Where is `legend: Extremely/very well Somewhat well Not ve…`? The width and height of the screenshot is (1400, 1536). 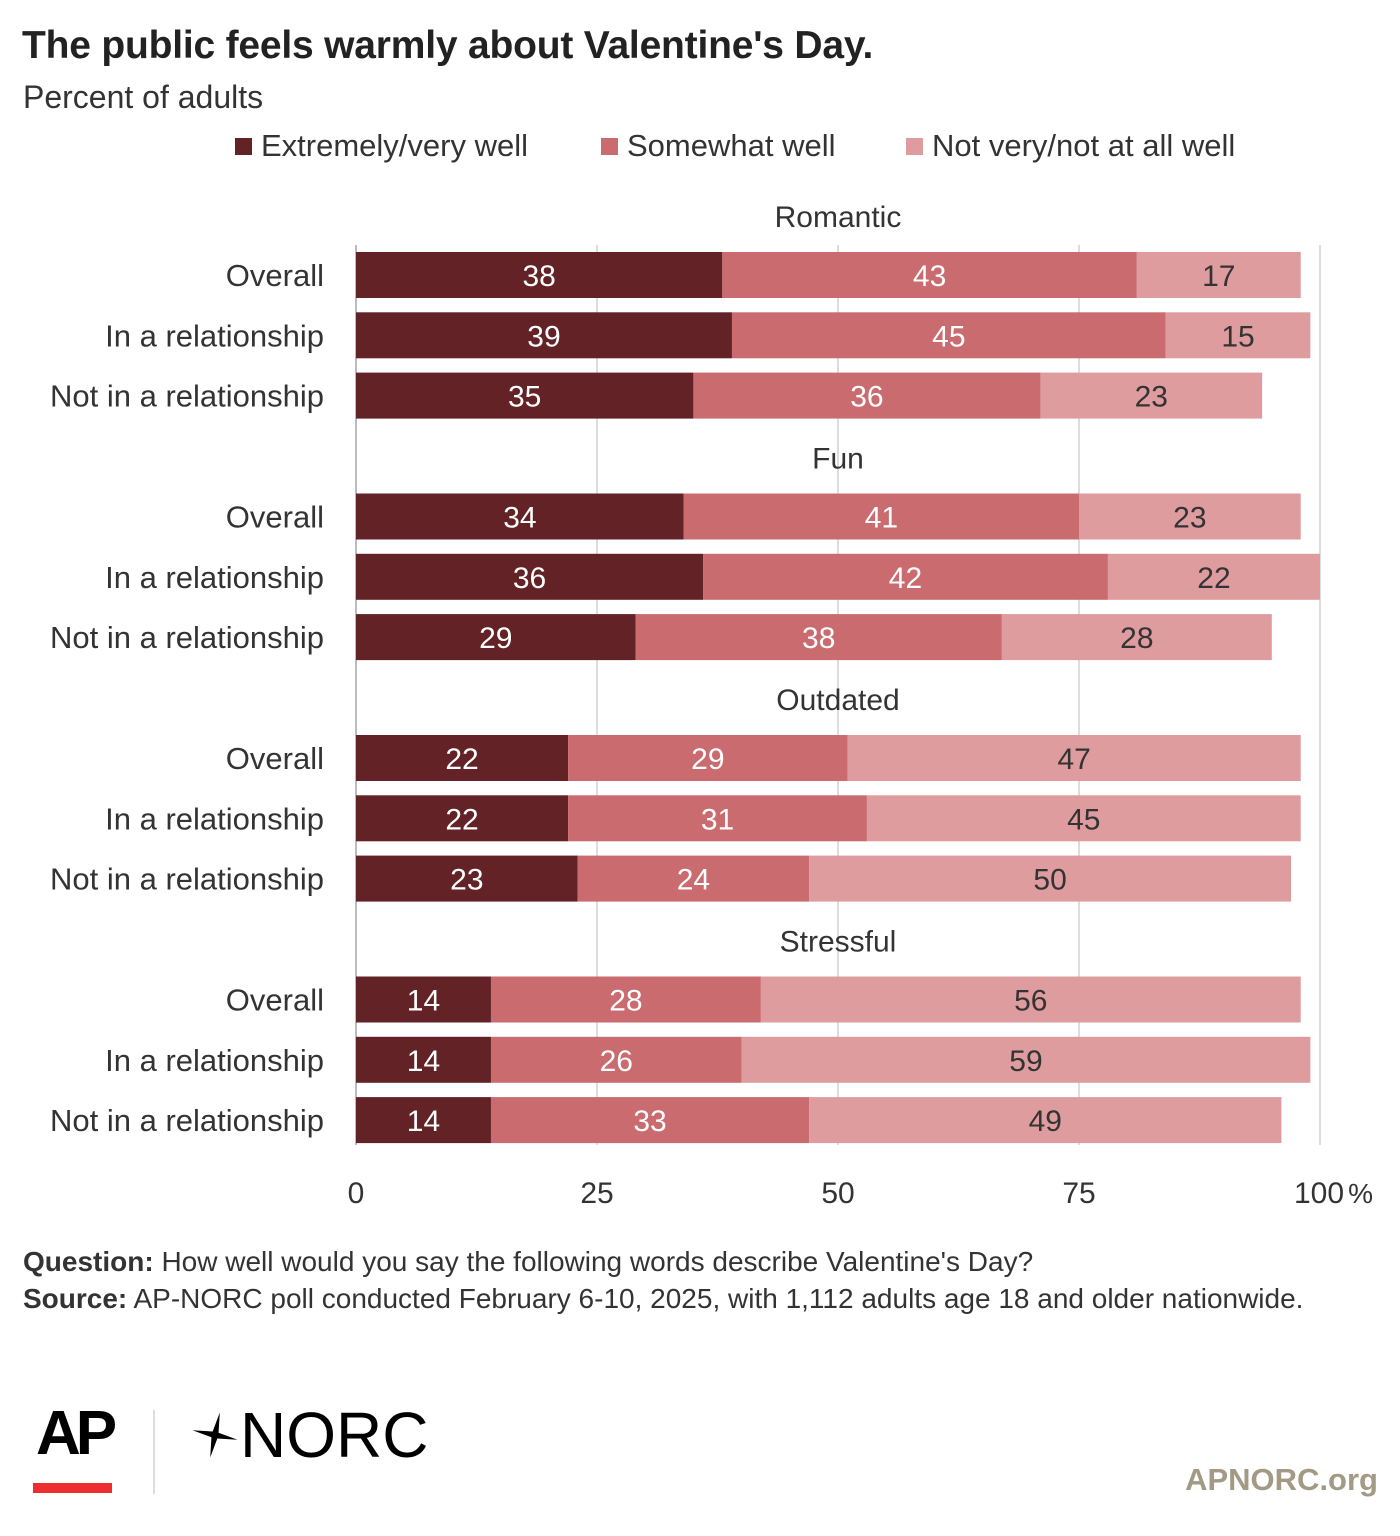 legend: Extremely/very well Somewhat well Not ve… is located at coordinates (700, 146).